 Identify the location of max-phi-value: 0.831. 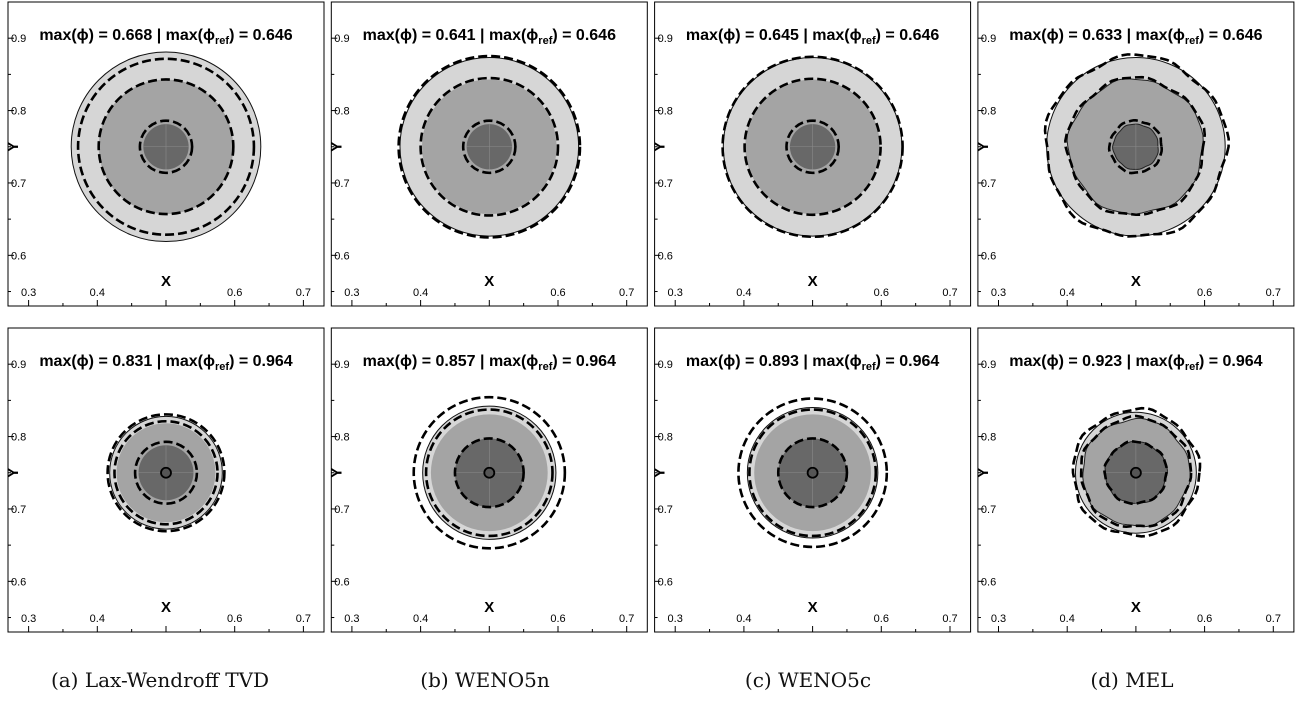
(132, 361).